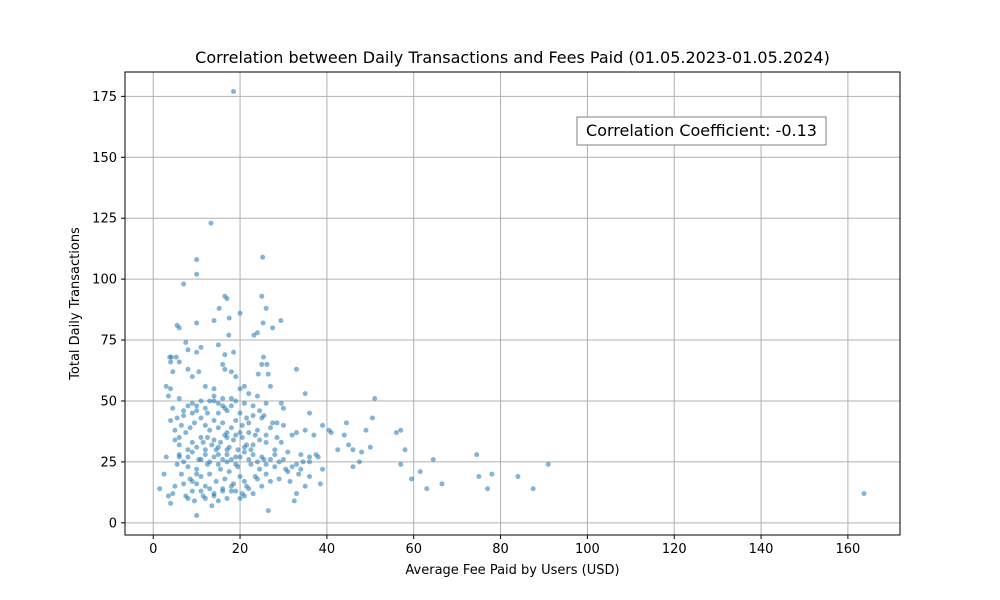 The image size is (1000, 600). Describe the element at coordinates (587, 549) in the screenshot. I see `x-tick-label: 100` at that location.